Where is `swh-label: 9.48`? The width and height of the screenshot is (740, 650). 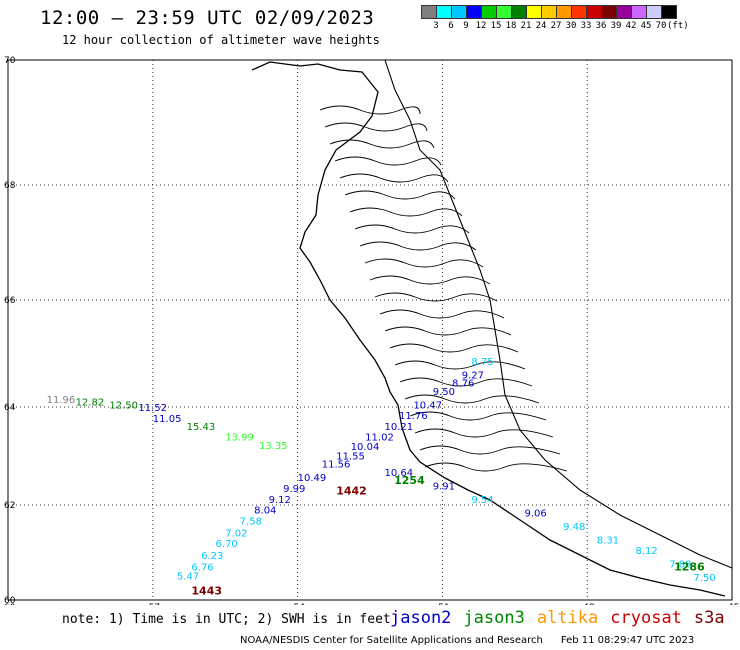 swh-label: 9.48 is located at coordinates (574, 527).